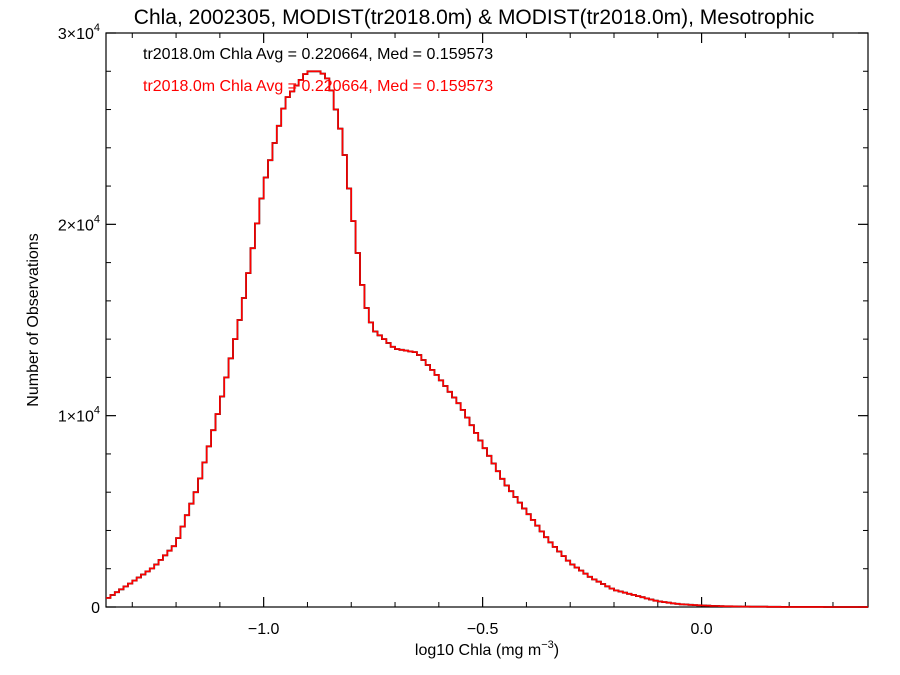 This screenshot has height=675, width=900. What do you see at coordinates (76, 34) in the screenshot?
I see `y-tick-label-base: 3×10` at bounding box center [76, 34].